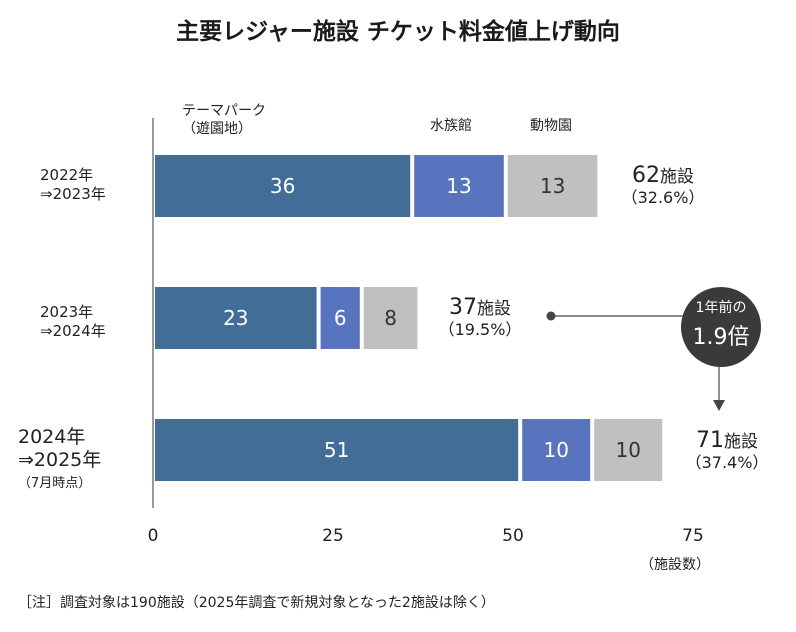 The height and width of the screenshot is (632, 796). Describe the element at coordinates (256, 603) in the screenshot. I see `footnote: ［注］調査対象は190施設（2025年調査で新規対象となった2施設は除く）` at that location.